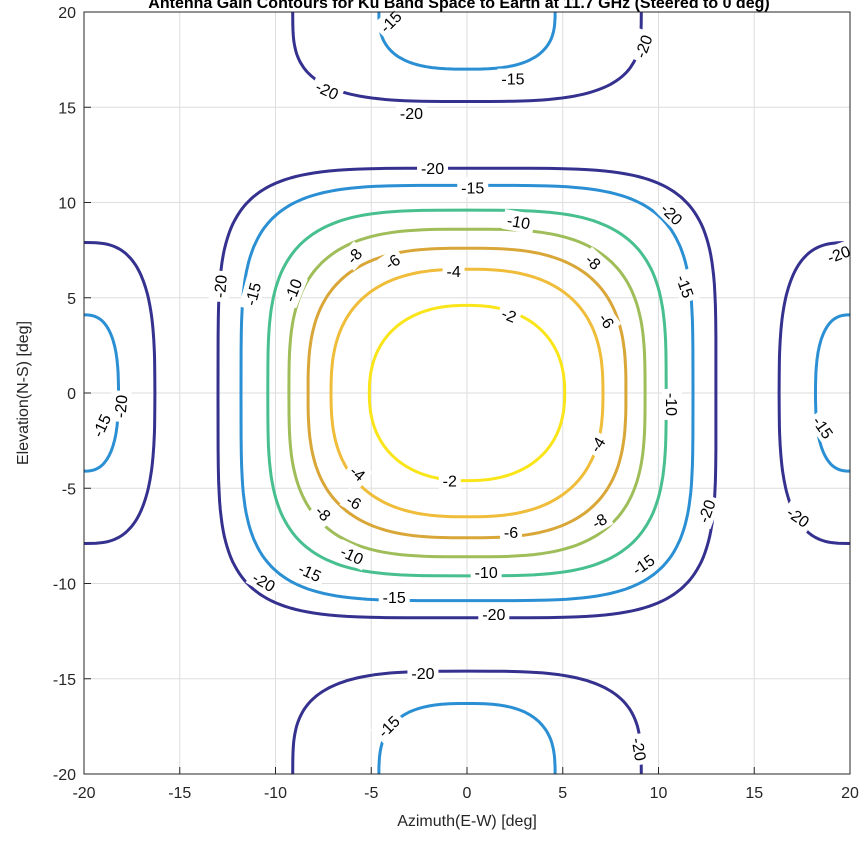 Image resolution: width=864 pixels, height=848 pixels. Describe the element at coordinates (69, 489) in the screenshot. I see `y-tick-label: -5` at that location.